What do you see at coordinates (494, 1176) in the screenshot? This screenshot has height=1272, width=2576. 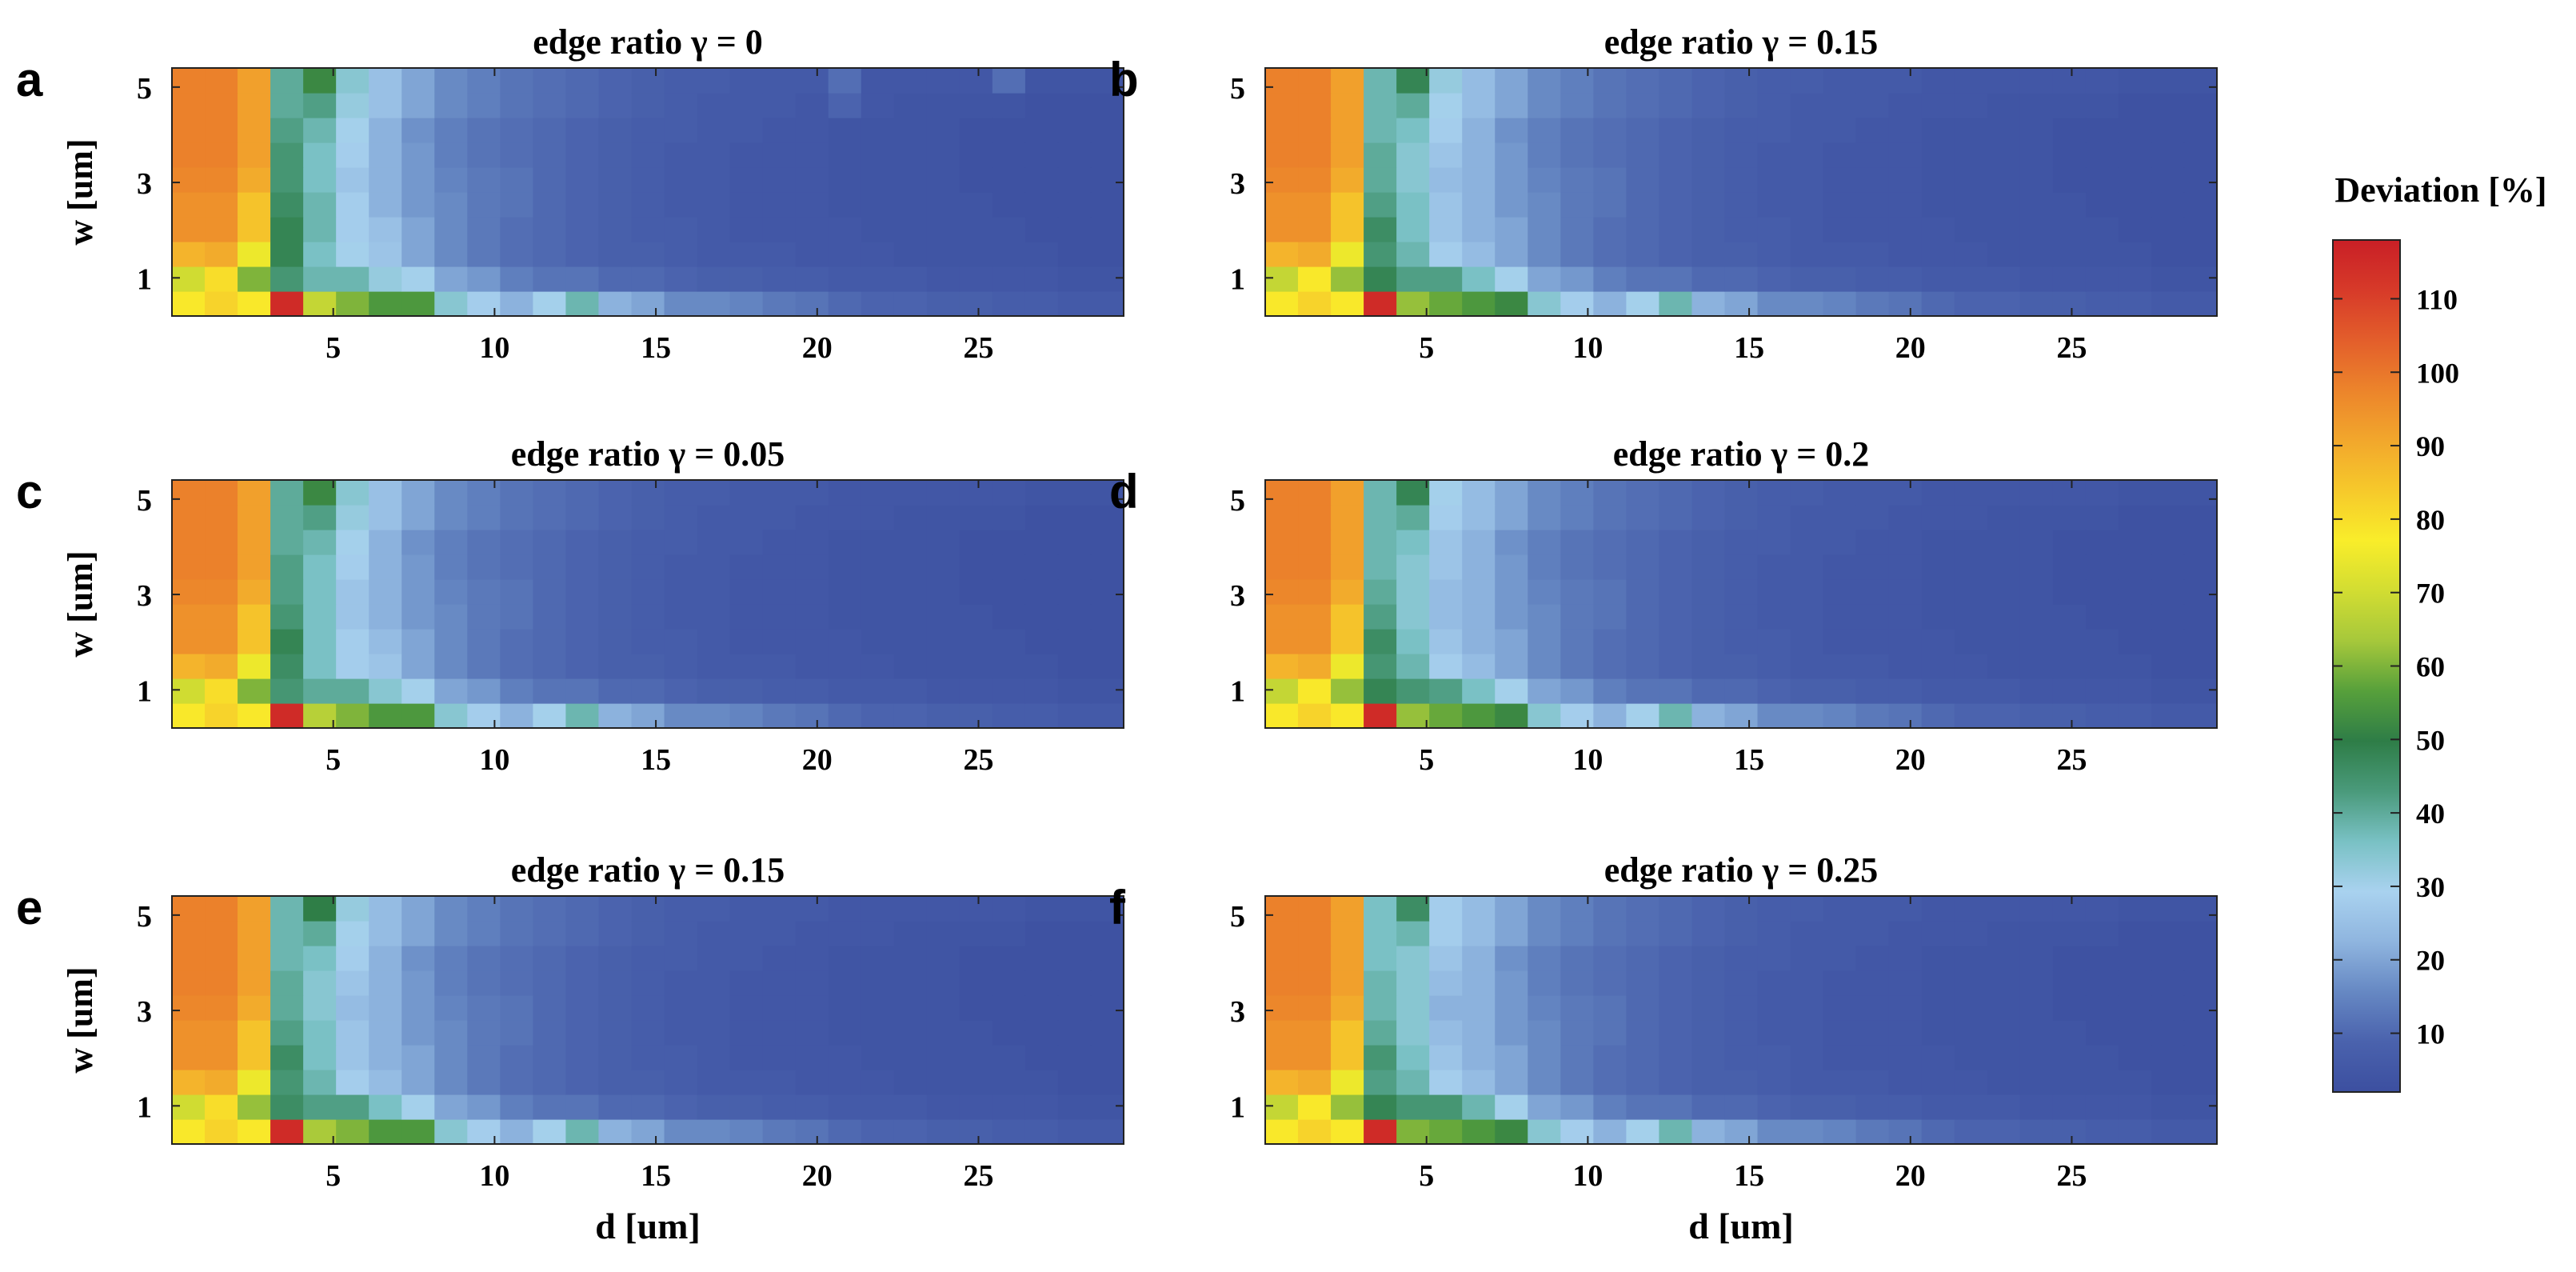 I see `x-tick-label: 10` at bounding box center [494, 1176].